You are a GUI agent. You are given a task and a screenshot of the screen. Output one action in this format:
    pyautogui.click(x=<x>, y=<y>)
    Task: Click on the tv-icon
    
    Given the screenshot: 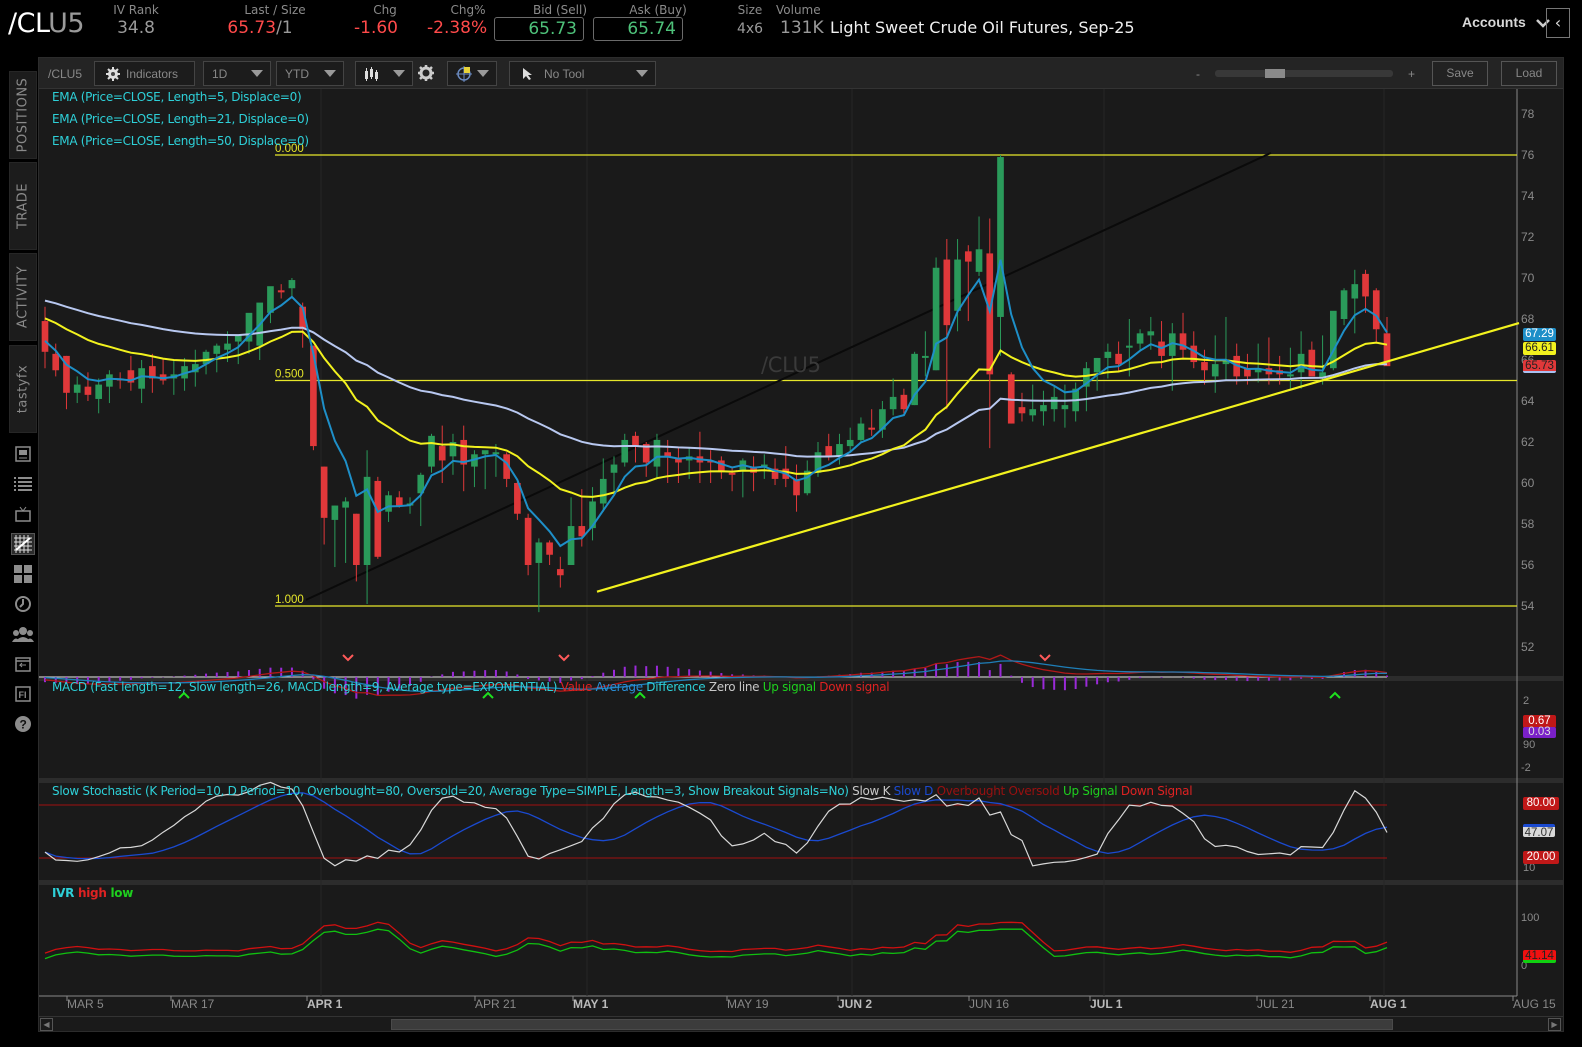 What is the action you would take?
    pyautogui.click(x=23, y=514)
    